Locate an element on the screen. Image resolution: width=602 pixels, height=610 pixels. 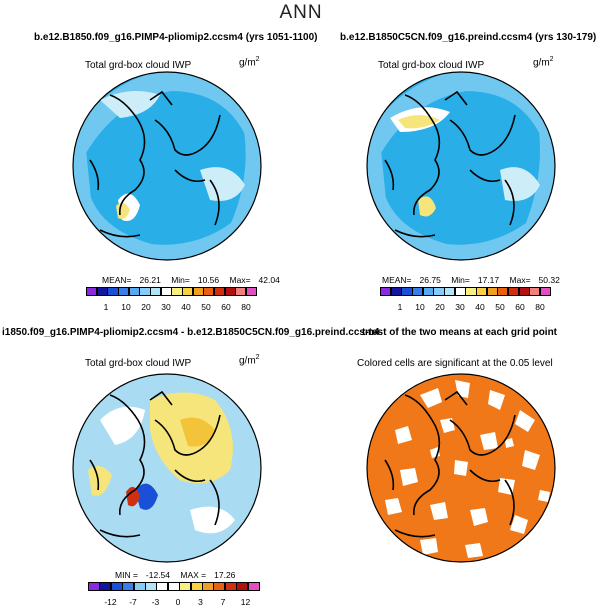
colorbar-tick-label: 3 is located at coordinates (200, 602).